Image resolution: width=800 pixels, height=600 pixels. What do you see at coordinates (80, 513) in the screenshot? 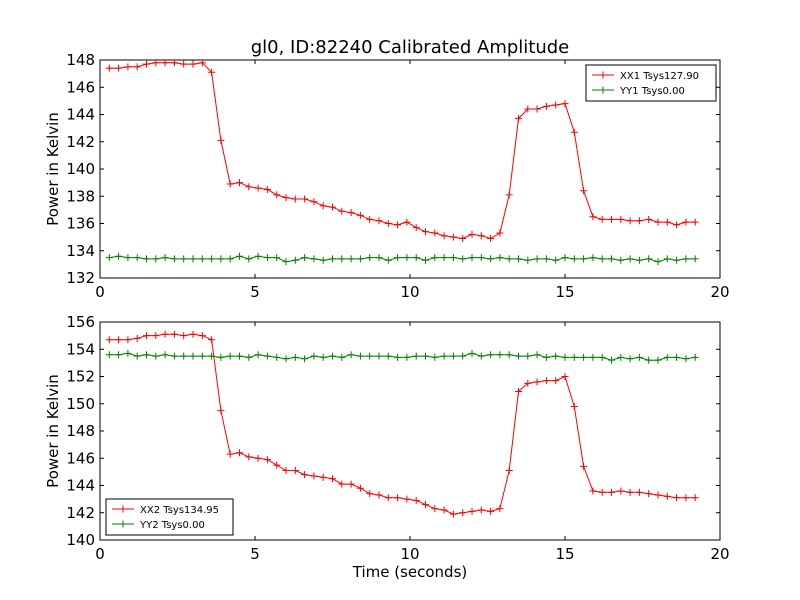
I see `y-tick-label: 142` at bounding box center [80, 513].